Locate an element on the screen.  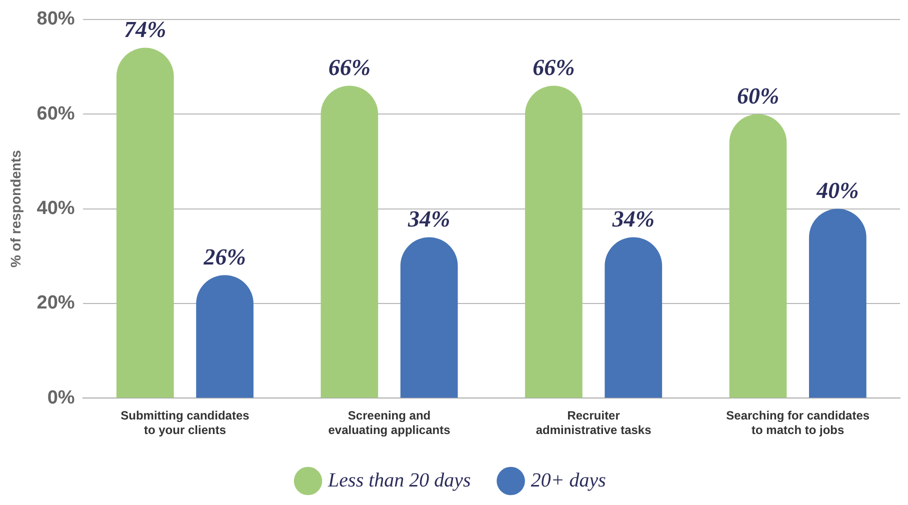
data-label: 26% is located at coordinates (224, 257).